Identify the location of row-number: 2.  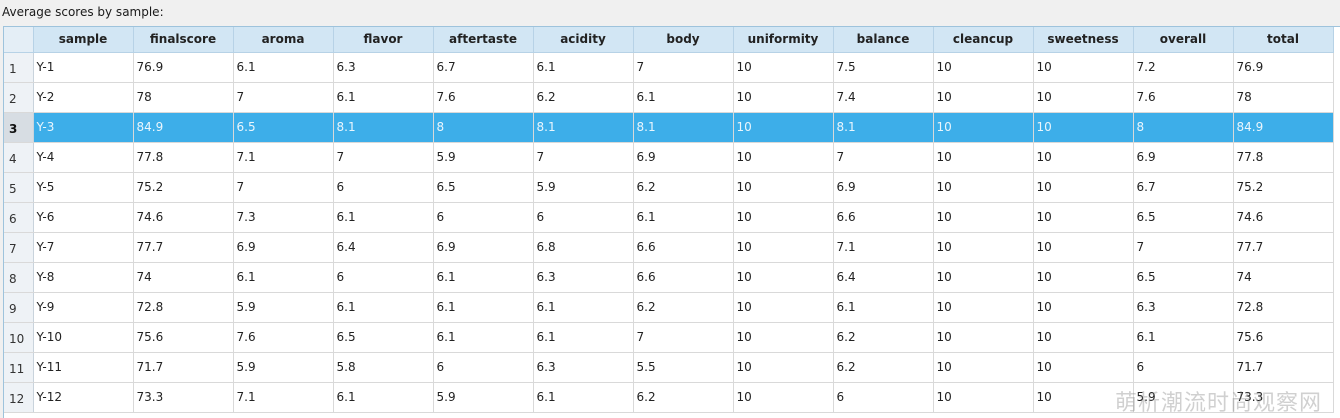
(18, 97).